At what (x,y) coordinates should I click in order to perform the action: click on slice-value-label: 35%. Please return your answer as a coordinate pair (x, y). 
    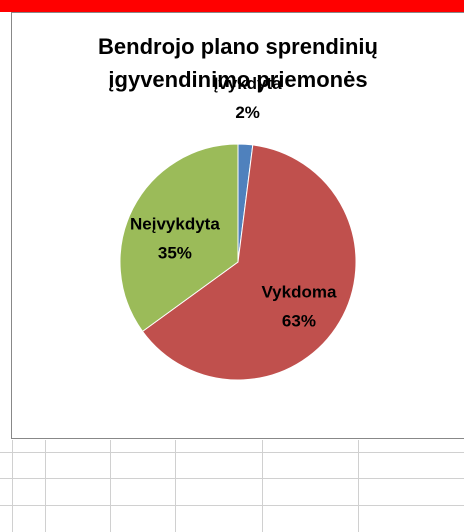
    Looking at the image, I should click on (175, 252).